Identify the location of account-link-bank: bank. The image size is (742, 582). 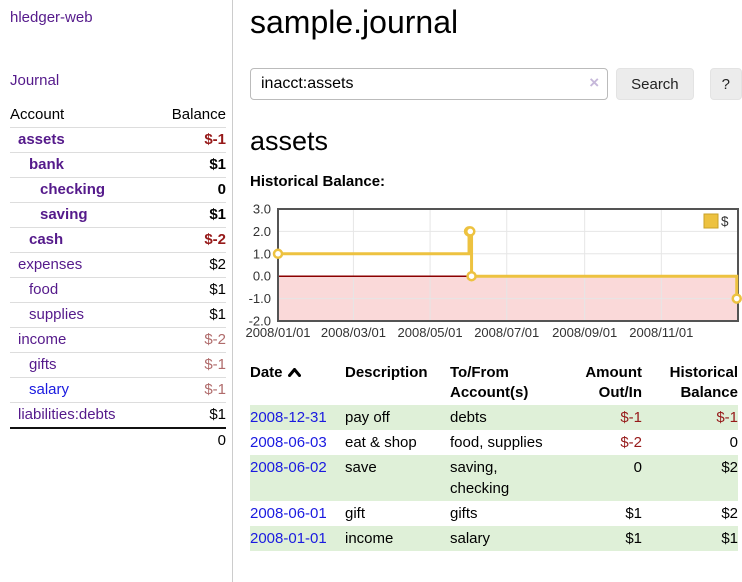
(47, 164).